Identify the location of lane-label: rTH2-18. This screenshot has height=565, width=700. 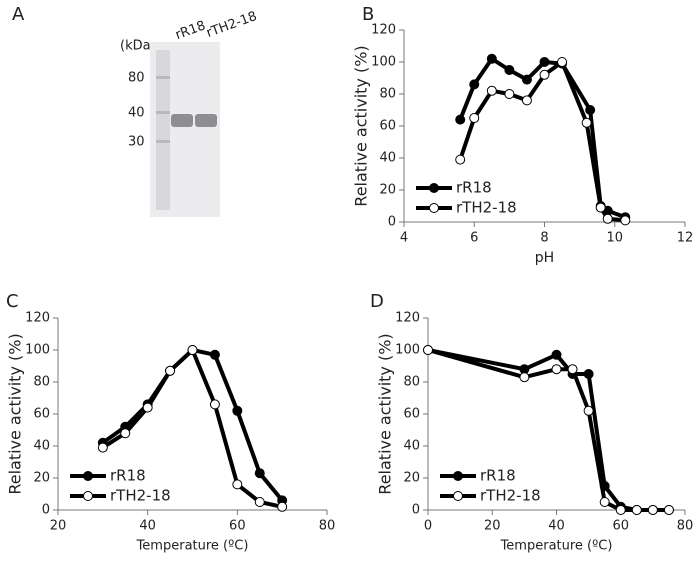
(231, 25).